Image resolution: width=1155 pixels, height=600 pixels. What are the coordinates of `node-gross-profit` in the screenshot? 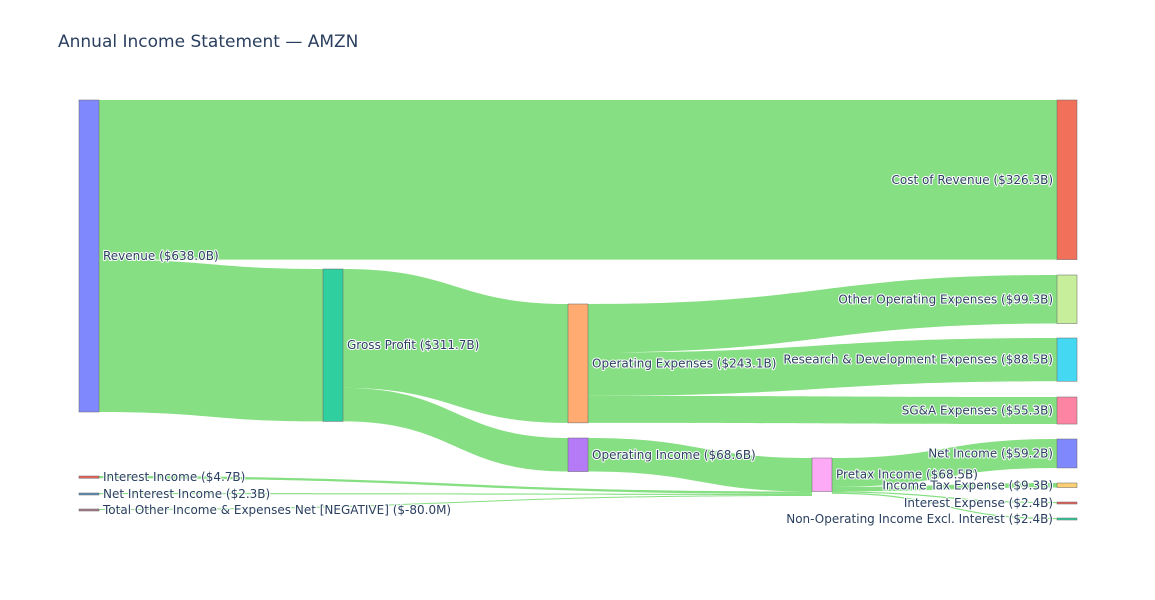 It's located at (333, 345).